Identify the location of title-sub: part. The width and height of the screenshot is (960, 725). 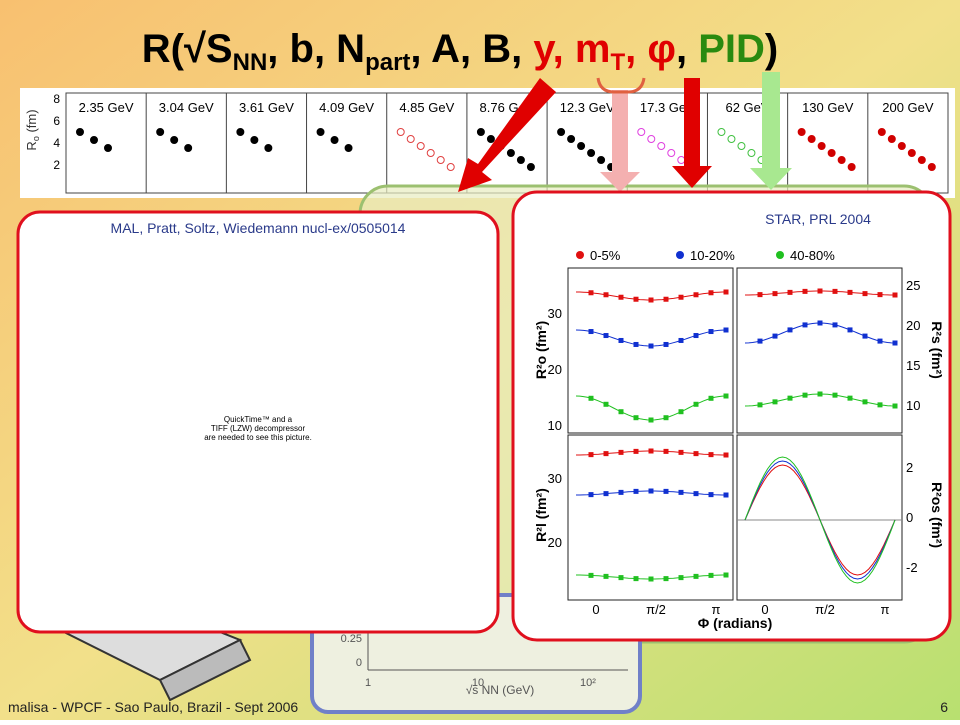
(387, 62).